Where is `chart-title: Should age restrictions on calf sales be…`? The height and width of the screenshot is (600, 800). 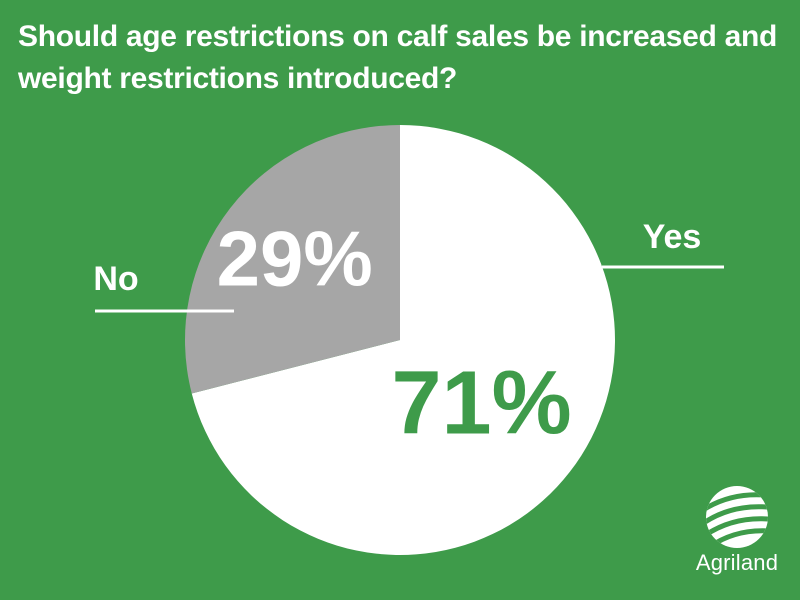 chart-title: Should age restrictions on calf sales be… is located at coordinates (398, 57).